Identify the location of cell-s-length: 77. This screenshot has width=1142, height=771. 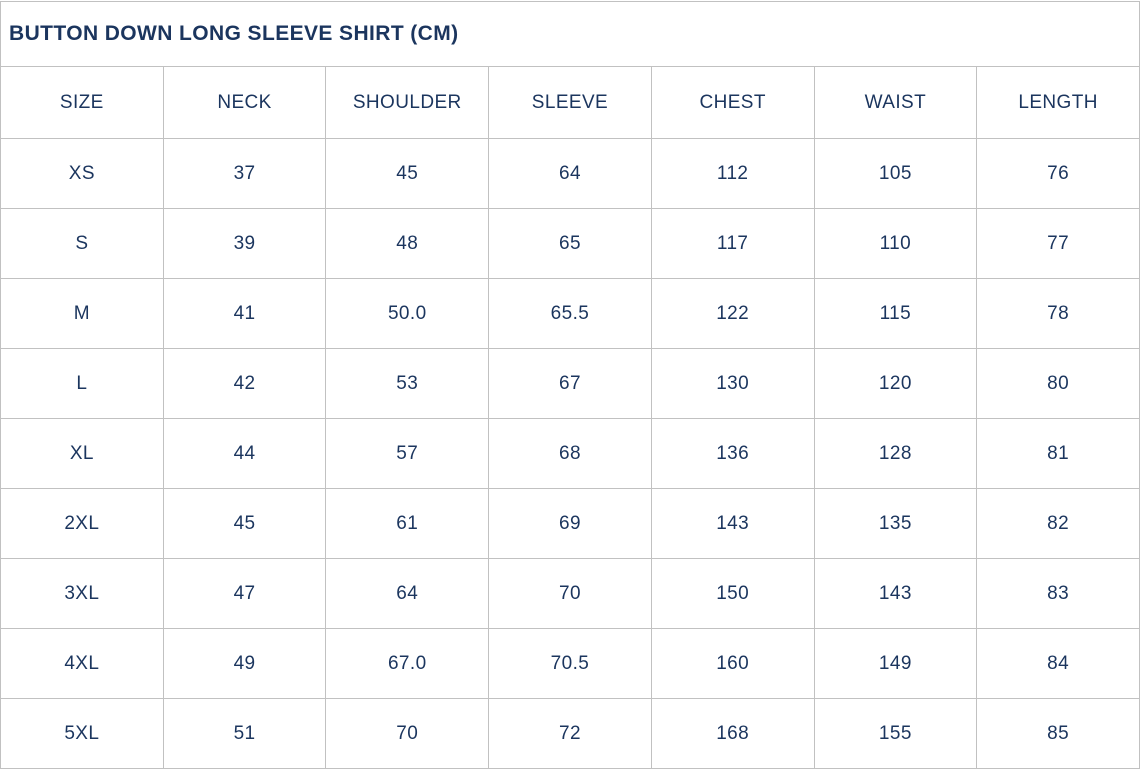
(1058, 243).